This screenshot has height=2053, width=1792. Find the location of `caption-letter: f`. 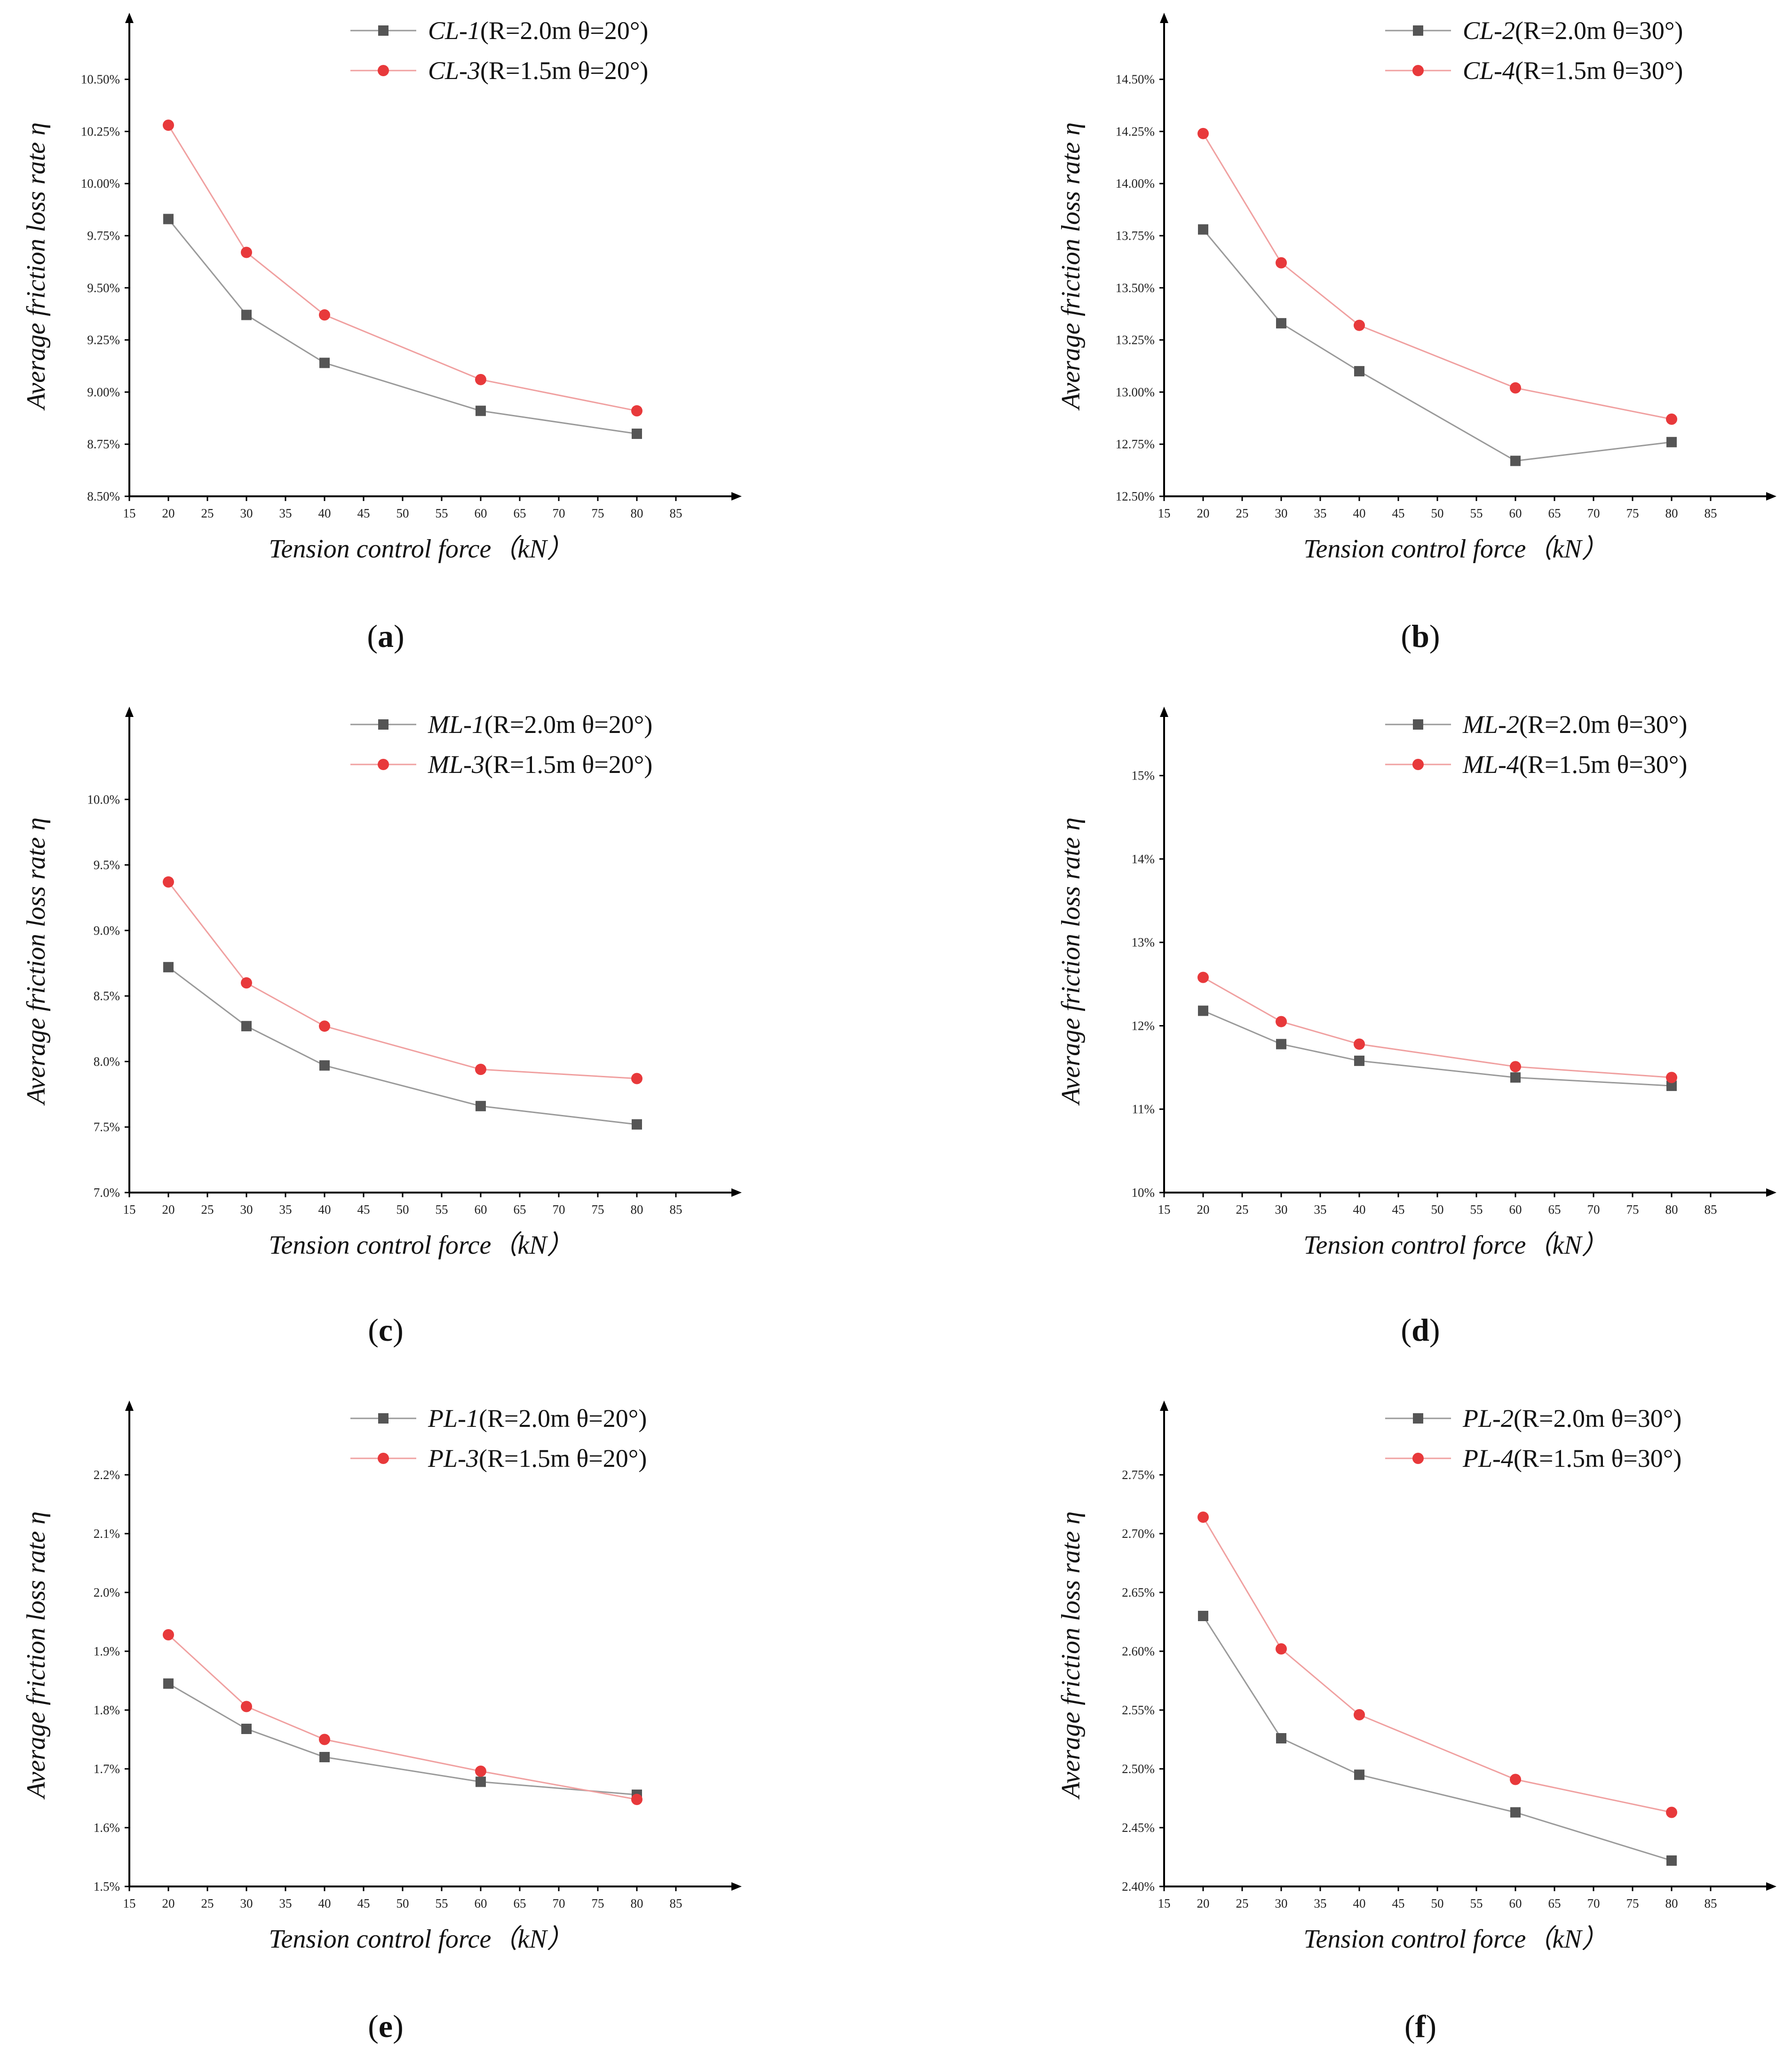

caption-letter: f is located at coordinates (1421, 2026).